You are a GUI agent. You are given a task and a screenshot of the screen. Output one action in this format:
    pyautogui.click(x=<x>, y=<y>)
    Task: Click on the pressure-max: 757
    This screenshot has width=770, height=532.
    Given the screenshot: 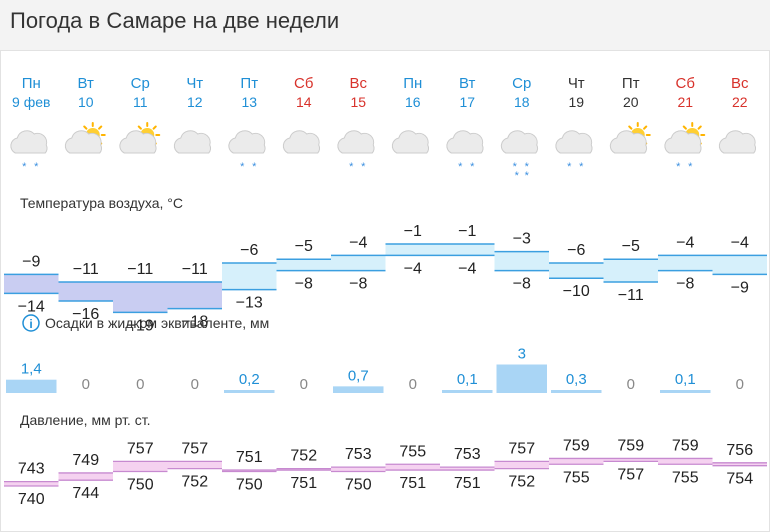 What is the action you would take?
    pyautogui.click(x=521, y=448)
    